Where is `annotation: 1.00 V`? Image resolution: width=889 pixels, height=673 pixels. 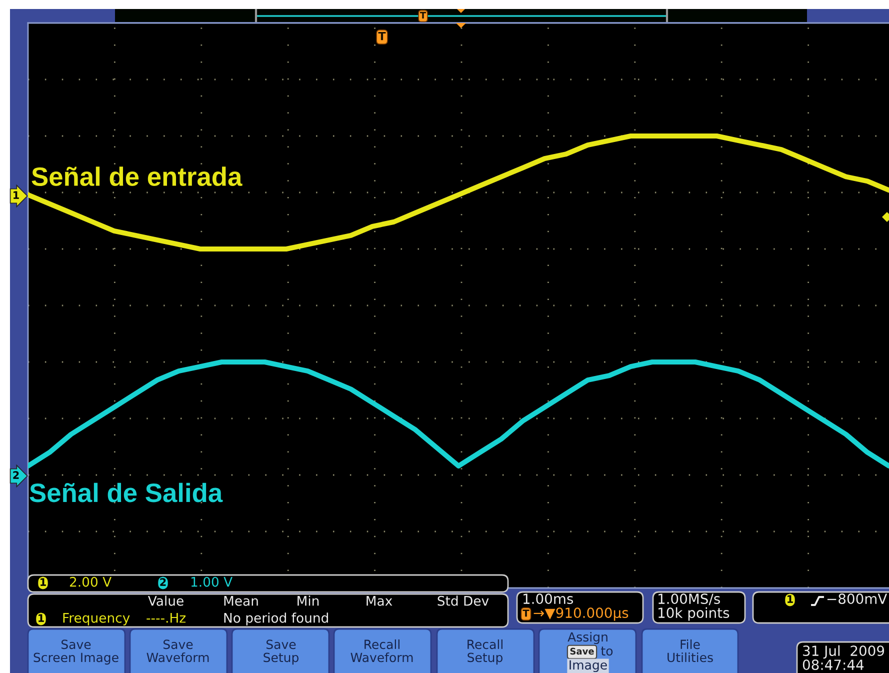 annotation: 1.00 V is located at coordinates (211, 581).